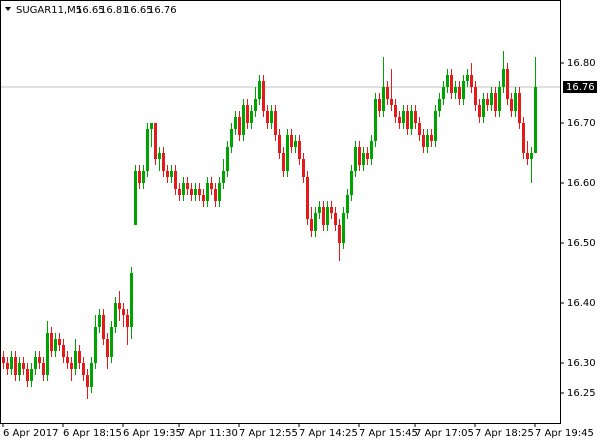 The image size is (600, 443). I want to click on x-tick-label: 7 Apr 14:25, so click(328, 433).